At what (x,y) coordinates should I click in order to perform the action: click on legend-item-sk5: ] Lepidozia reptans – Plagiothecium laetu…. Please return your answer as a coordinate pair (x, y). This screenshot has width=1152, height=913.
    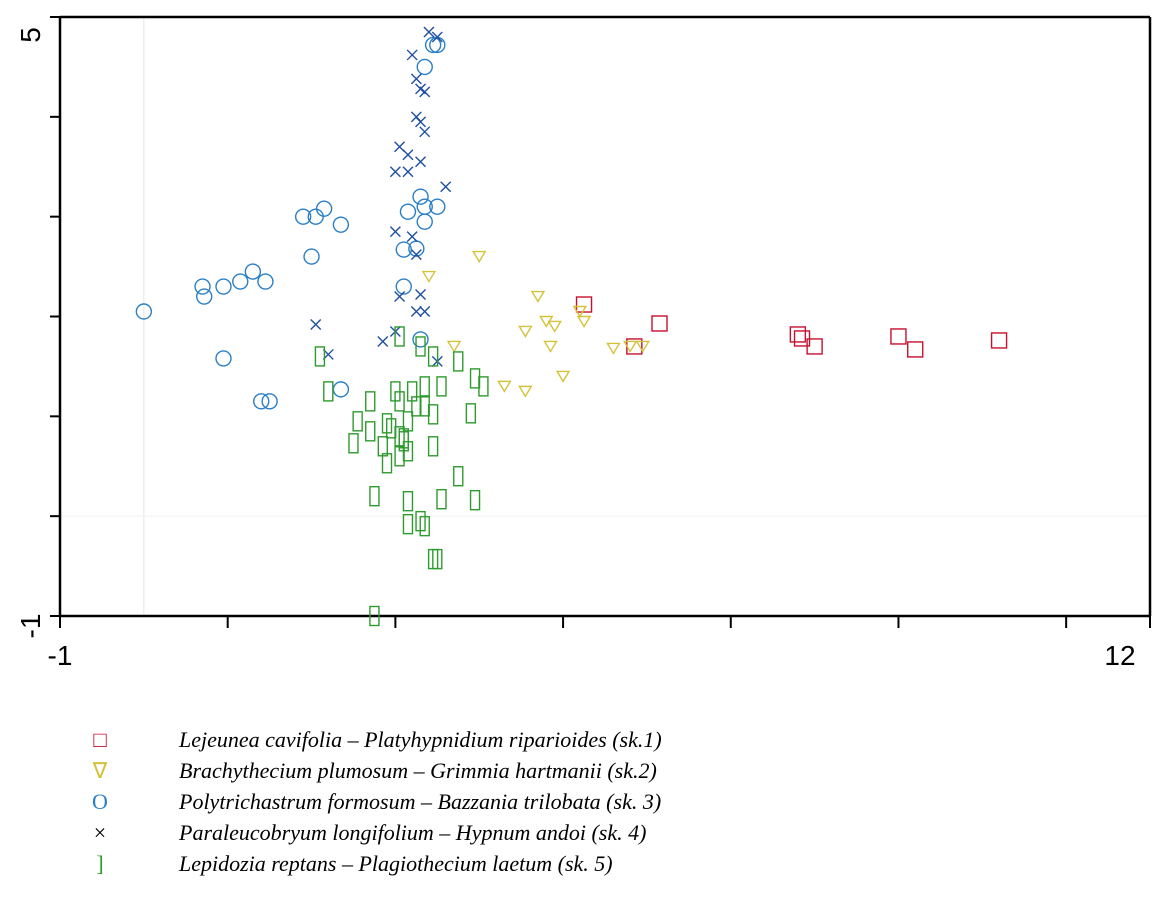
    Looking at the image, I should click on (580, 865).